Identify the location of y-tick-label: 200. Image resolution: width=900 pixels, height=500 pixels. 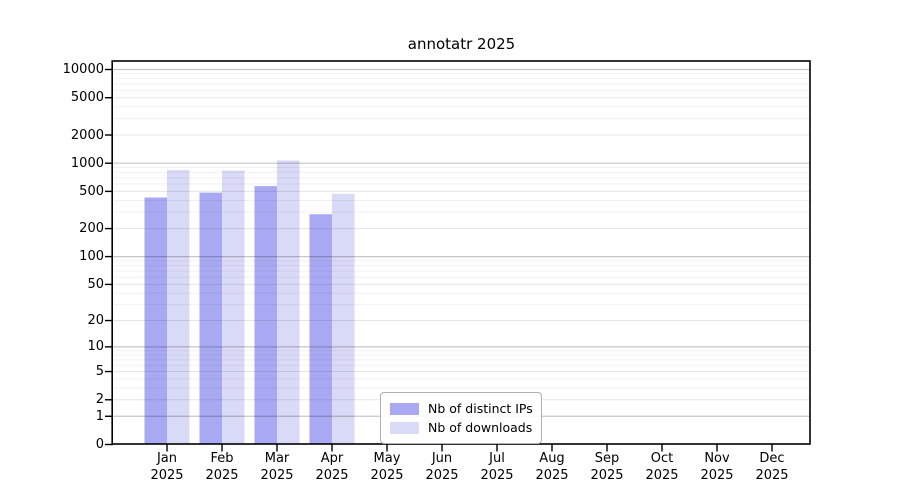
(91, 229).